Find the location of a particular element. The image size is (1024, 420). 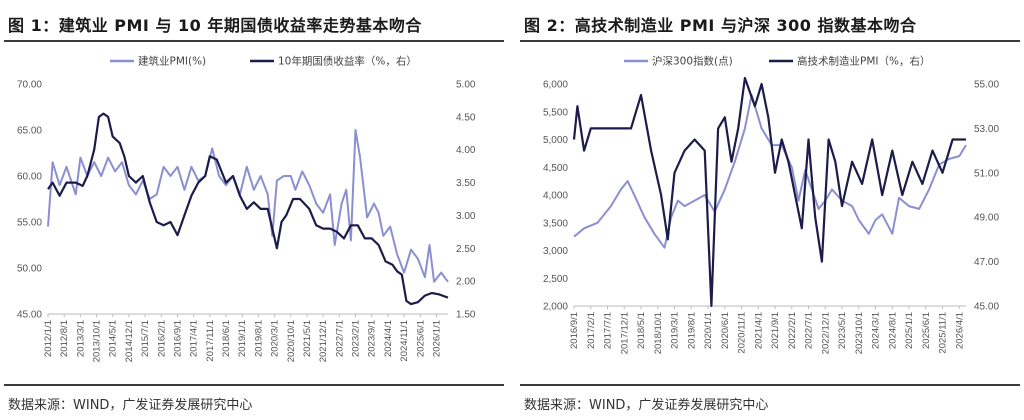

x-tick-label: 2023/2/1 is located at coordinates (356, 338).